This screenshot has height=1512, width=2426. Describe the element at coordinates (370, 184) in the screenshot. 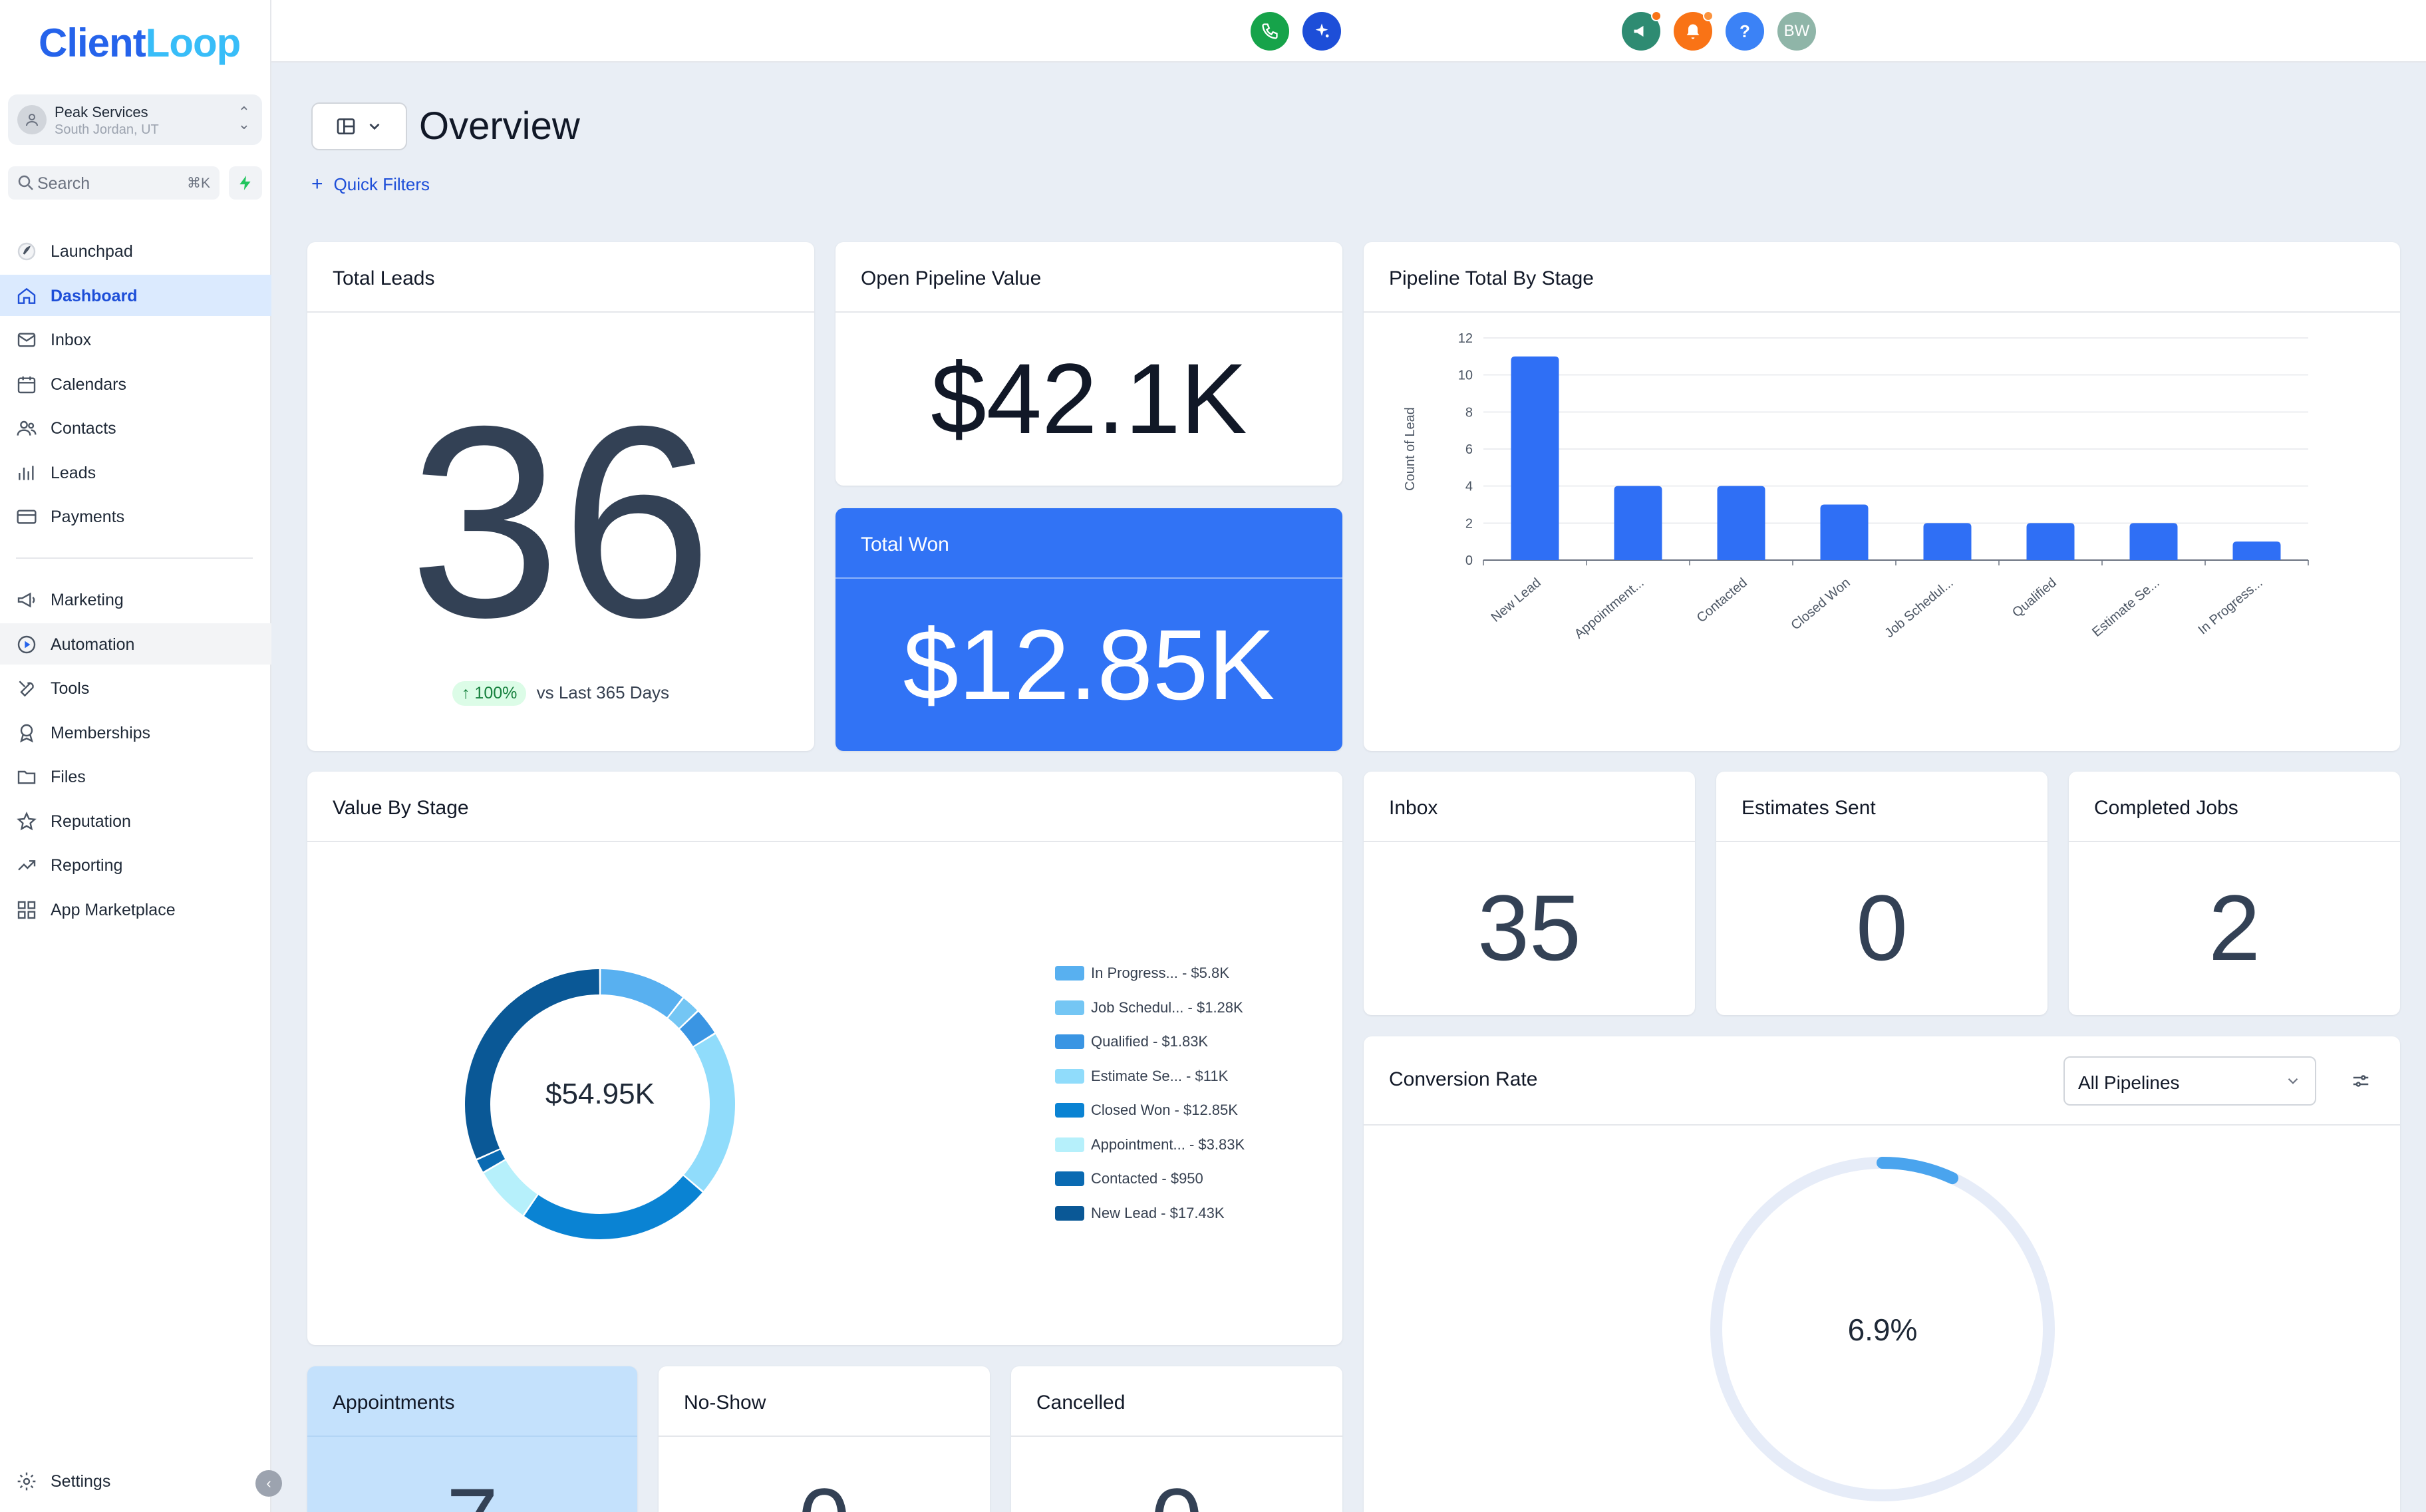

I see `quick-filters-button: + Quick Filters` at that location.